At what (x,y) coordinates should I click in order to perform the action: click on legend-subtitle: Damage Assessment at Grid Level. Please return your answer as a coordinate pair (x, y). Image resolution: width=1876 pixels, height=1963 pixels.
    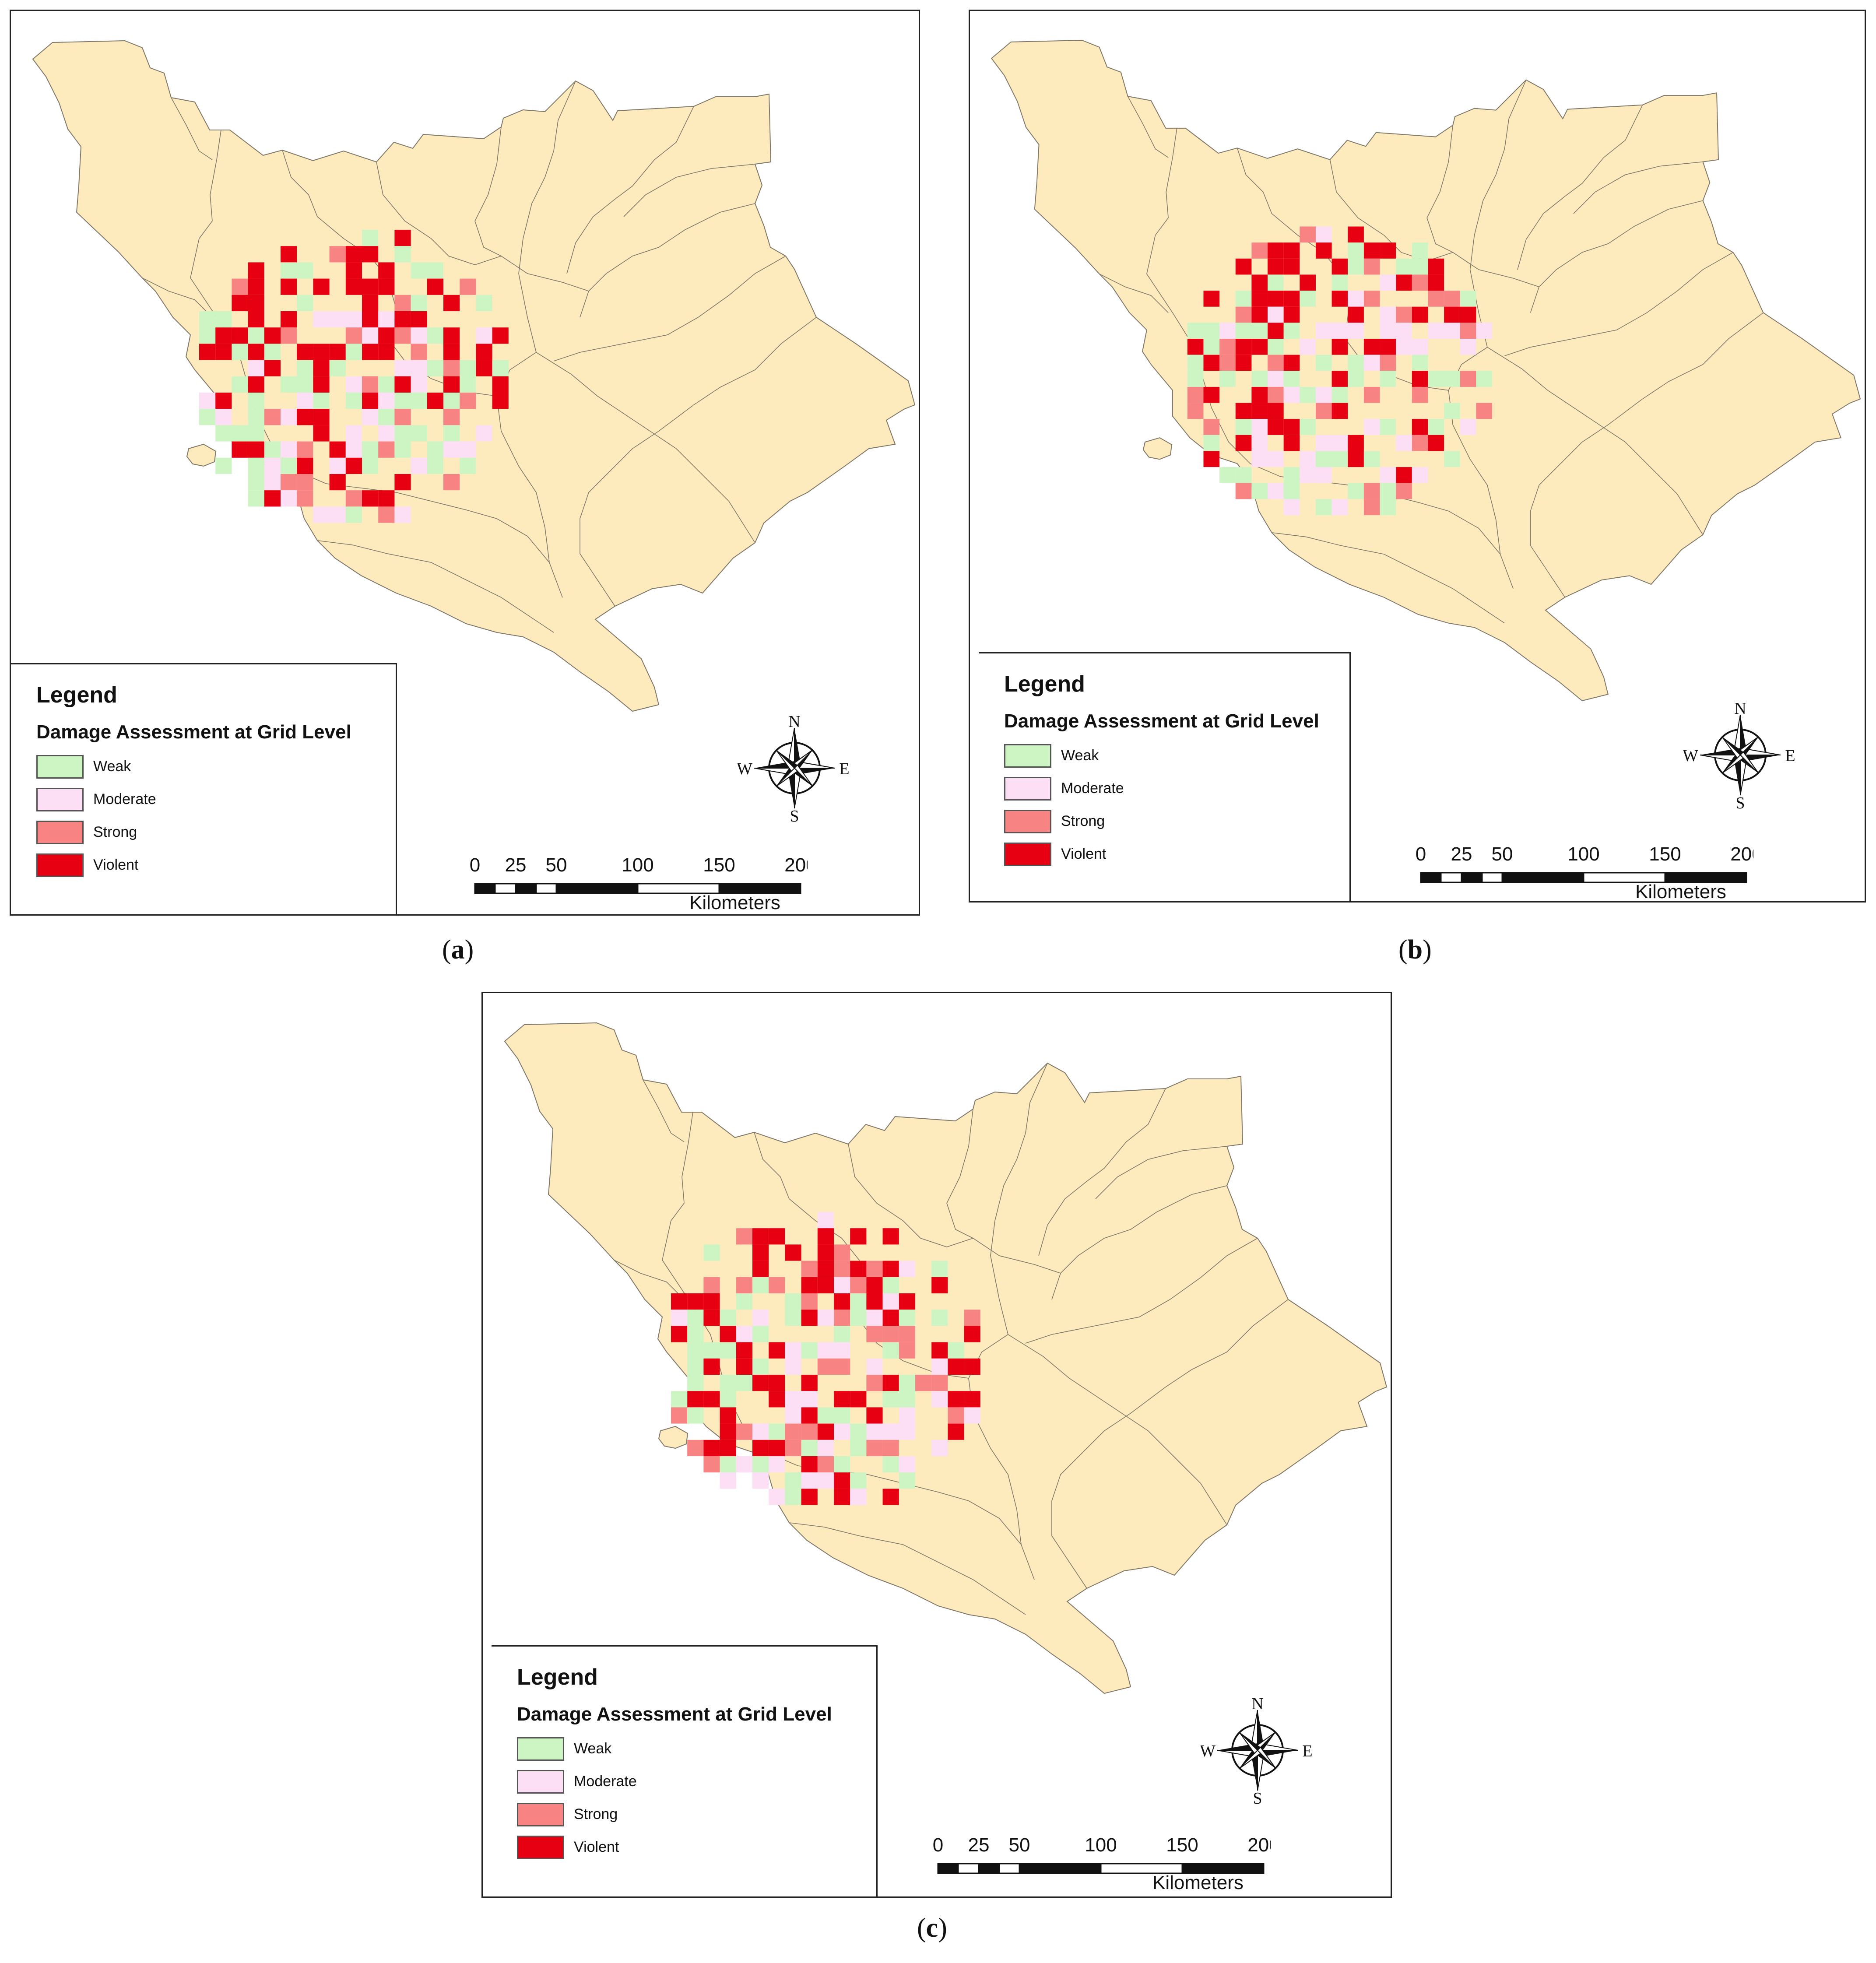
    Looking at the image, I should click on (1161, 721).